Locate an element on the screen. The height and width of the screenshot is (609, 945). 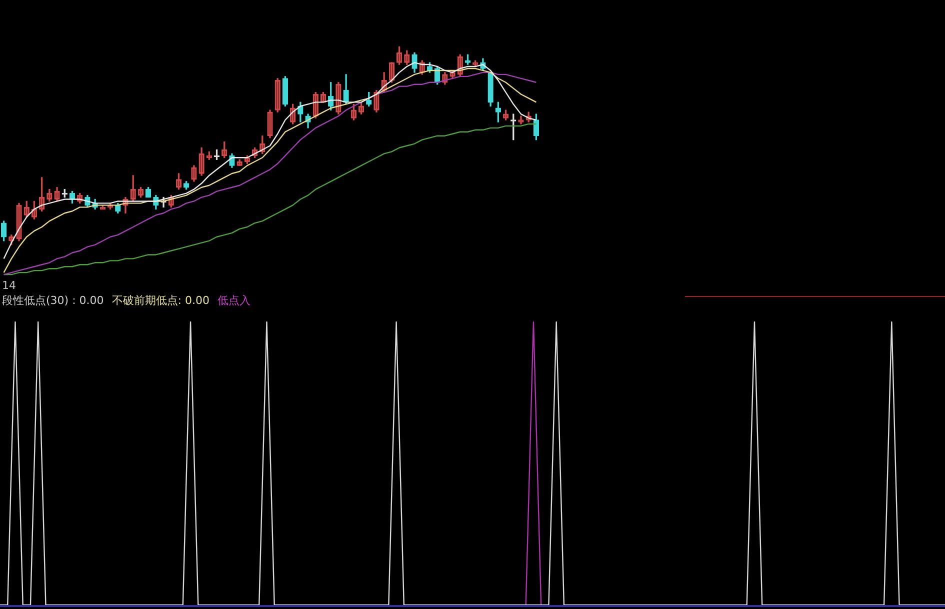
text: 不破前期低点: 0.00 is located at coordinates (161, 300).